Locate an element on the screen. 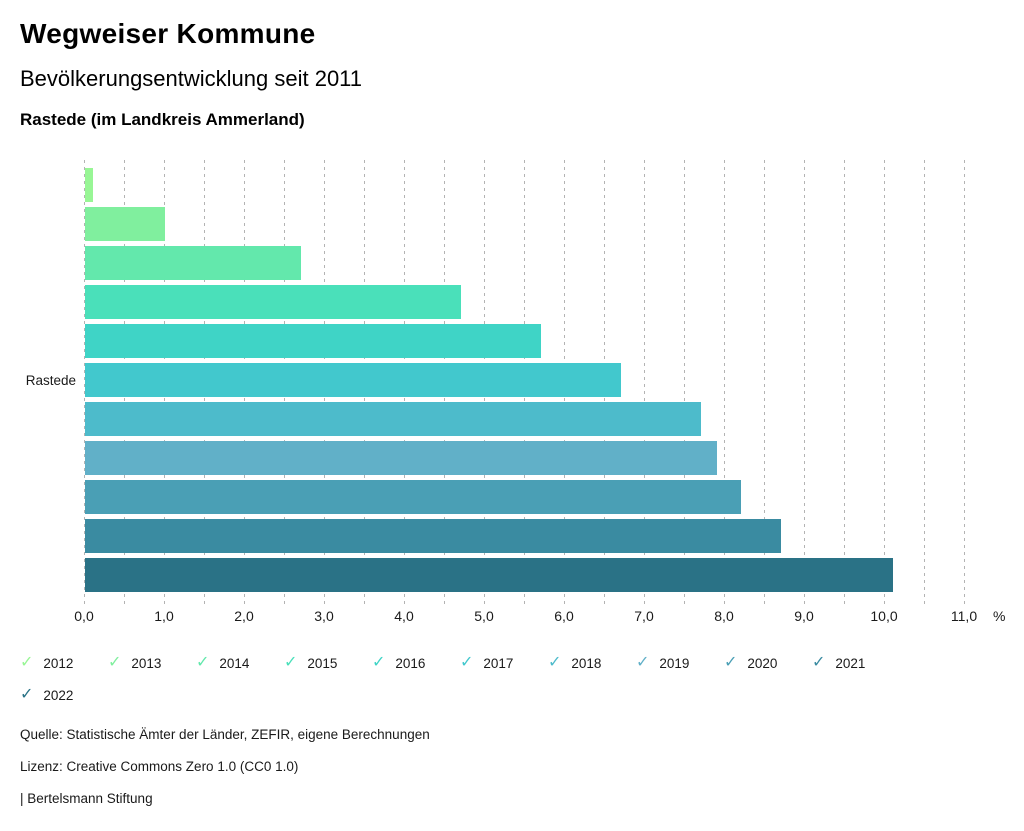 This screenshot has width=1024, height=831. legend-year-label: 2016 is located at coordinates (410, 663).